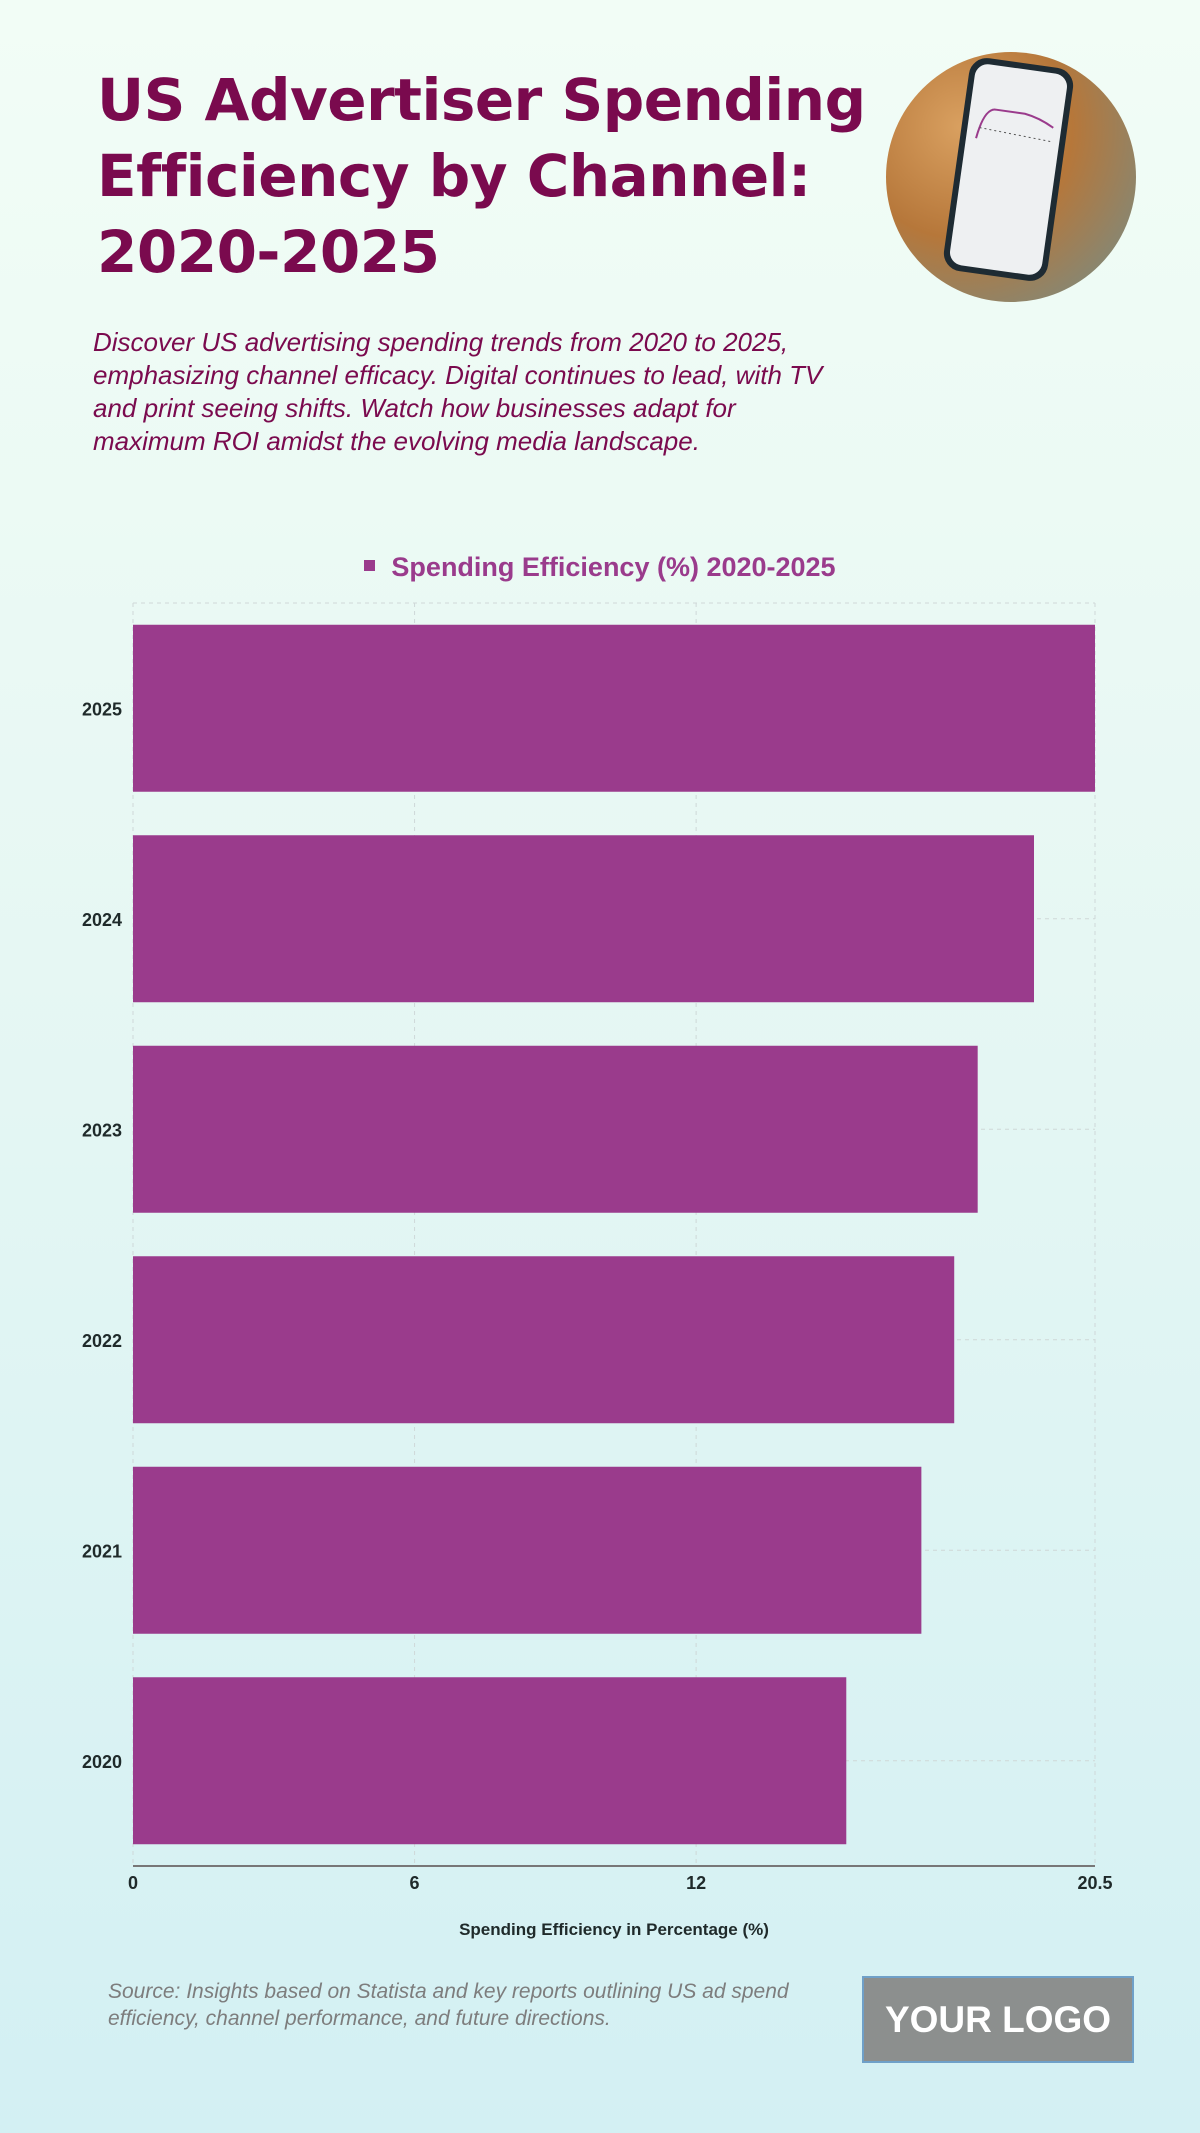 This screenshot has height=2133, width=1200. I want to click on y-tick-label: 2023, so click(102, 1130).